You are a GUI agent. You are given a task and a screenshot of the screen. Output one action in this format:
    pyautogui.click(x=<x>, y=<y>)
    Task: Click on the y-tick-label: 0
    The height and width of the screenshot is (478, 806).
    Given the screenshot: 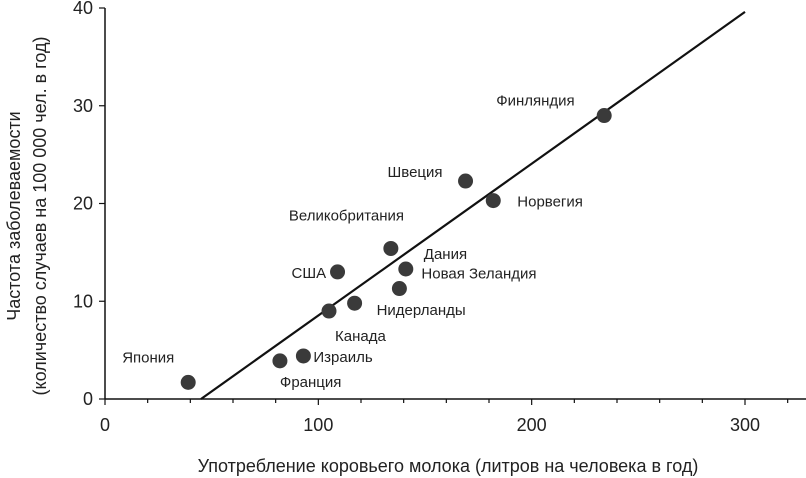 What is the action you would take?
    pyautogui.click(x=88, y=399)
    